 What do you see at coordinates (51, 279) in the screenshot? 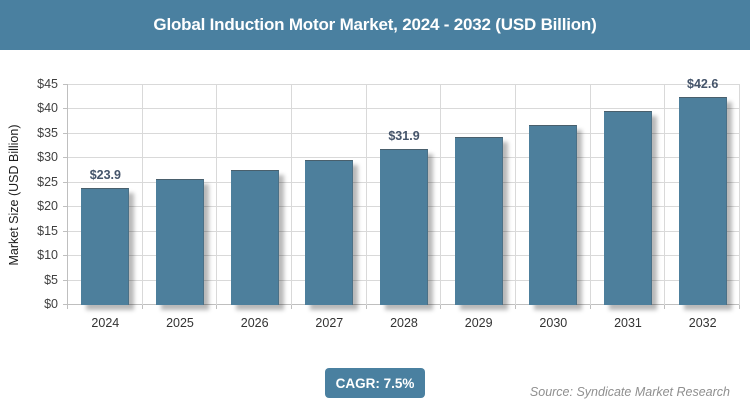
I see `y-axis-tick-label: $5` at bounding box center [51, 279].